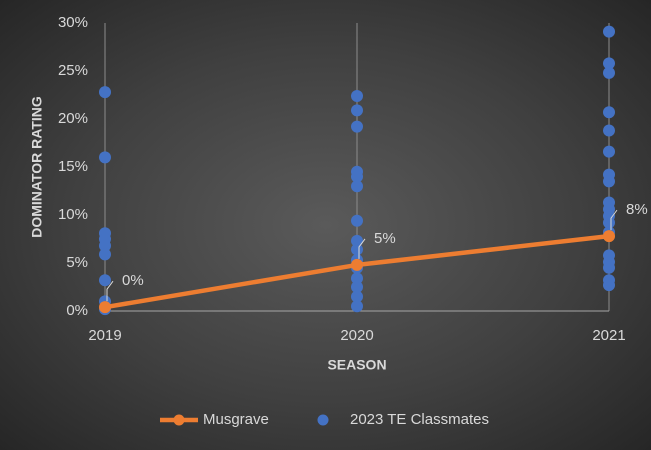 The image size is (651, 450). I want to click on data-label: 5%, so click(385, 238).